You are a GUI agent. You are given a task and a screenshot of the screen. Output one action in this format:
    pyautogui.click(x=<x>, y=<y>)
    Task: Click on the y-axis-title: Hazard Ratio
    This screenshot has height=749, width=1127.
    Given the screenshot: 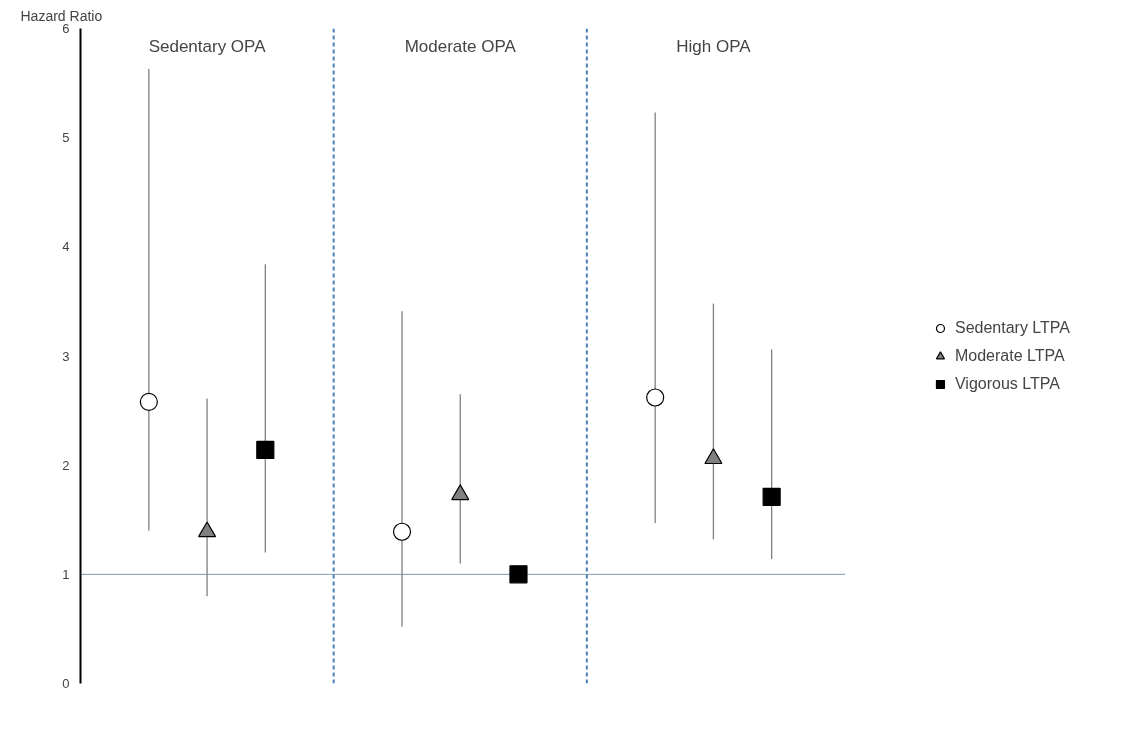 What is the action you would take?
    pyautogui.click(x=61, y=15)
    